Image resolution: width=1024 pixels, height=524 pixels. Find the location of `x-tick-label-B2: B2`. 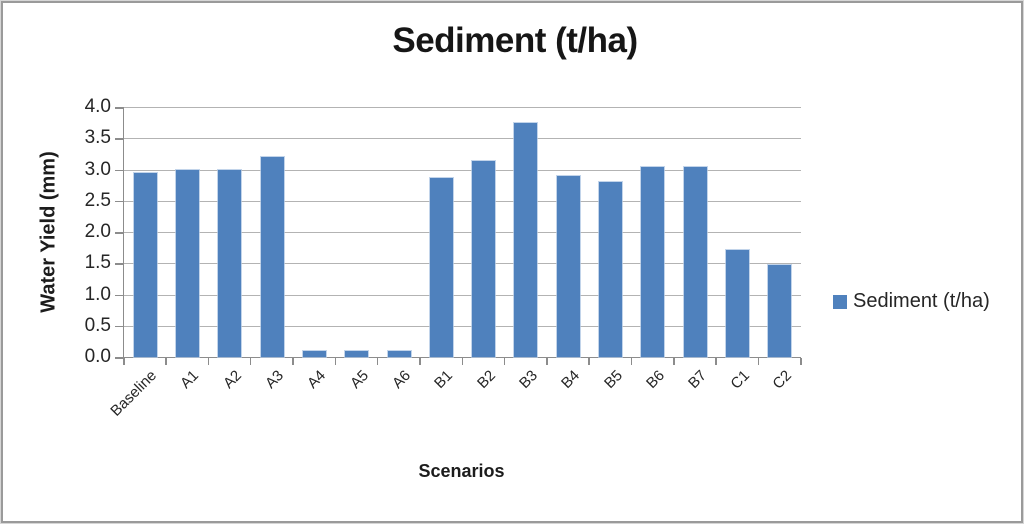

x-tick-label-B2: B2 is located at coordinates (486, 380).